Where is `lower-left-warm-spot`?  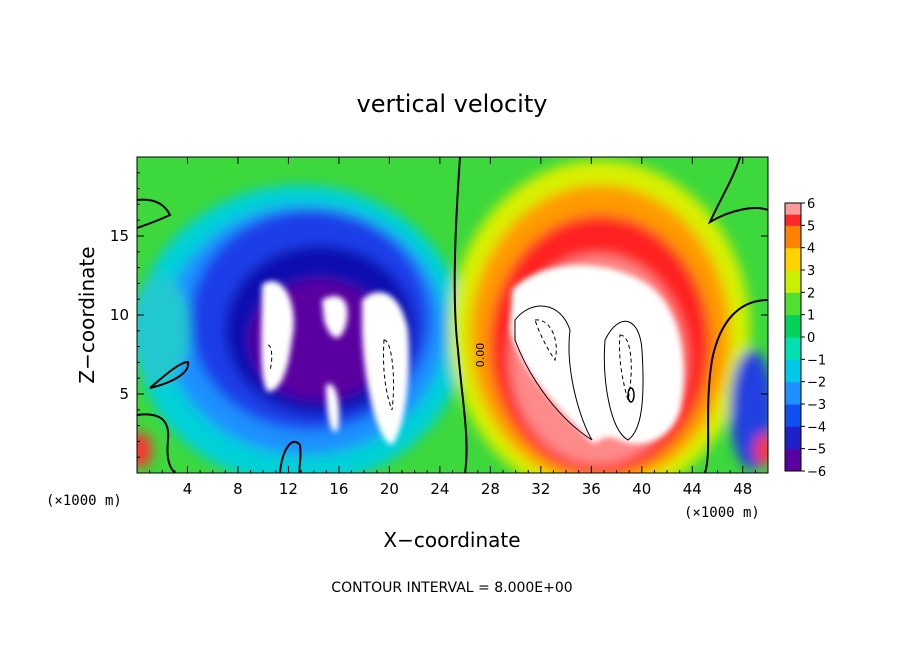 lower-left-warm-spot is located at coordinates (144, 450).